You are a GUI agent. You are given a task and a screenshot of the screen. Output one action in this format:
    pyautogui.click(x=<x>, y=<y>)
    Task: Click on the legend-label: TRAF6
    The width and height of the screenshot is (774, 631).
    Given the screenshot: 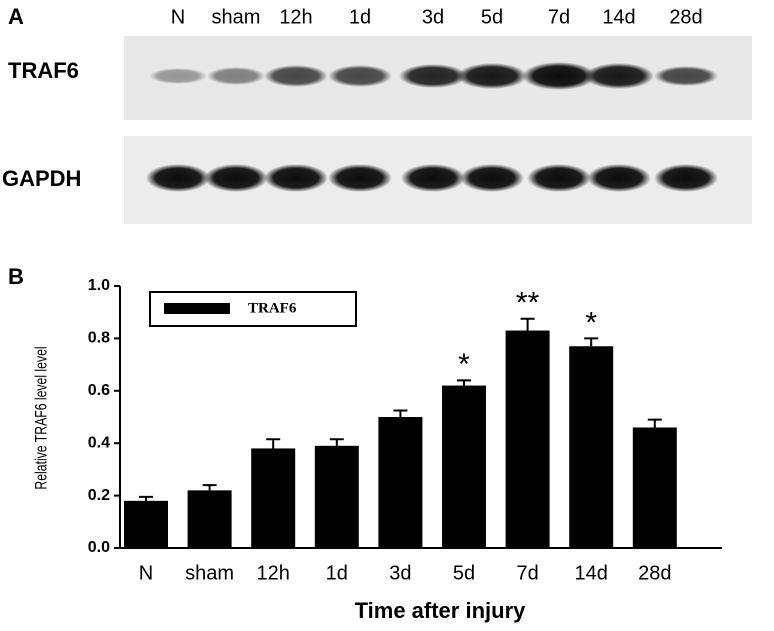 What is the action you would take?
    pyautogui.click(x=272, y=308)
    